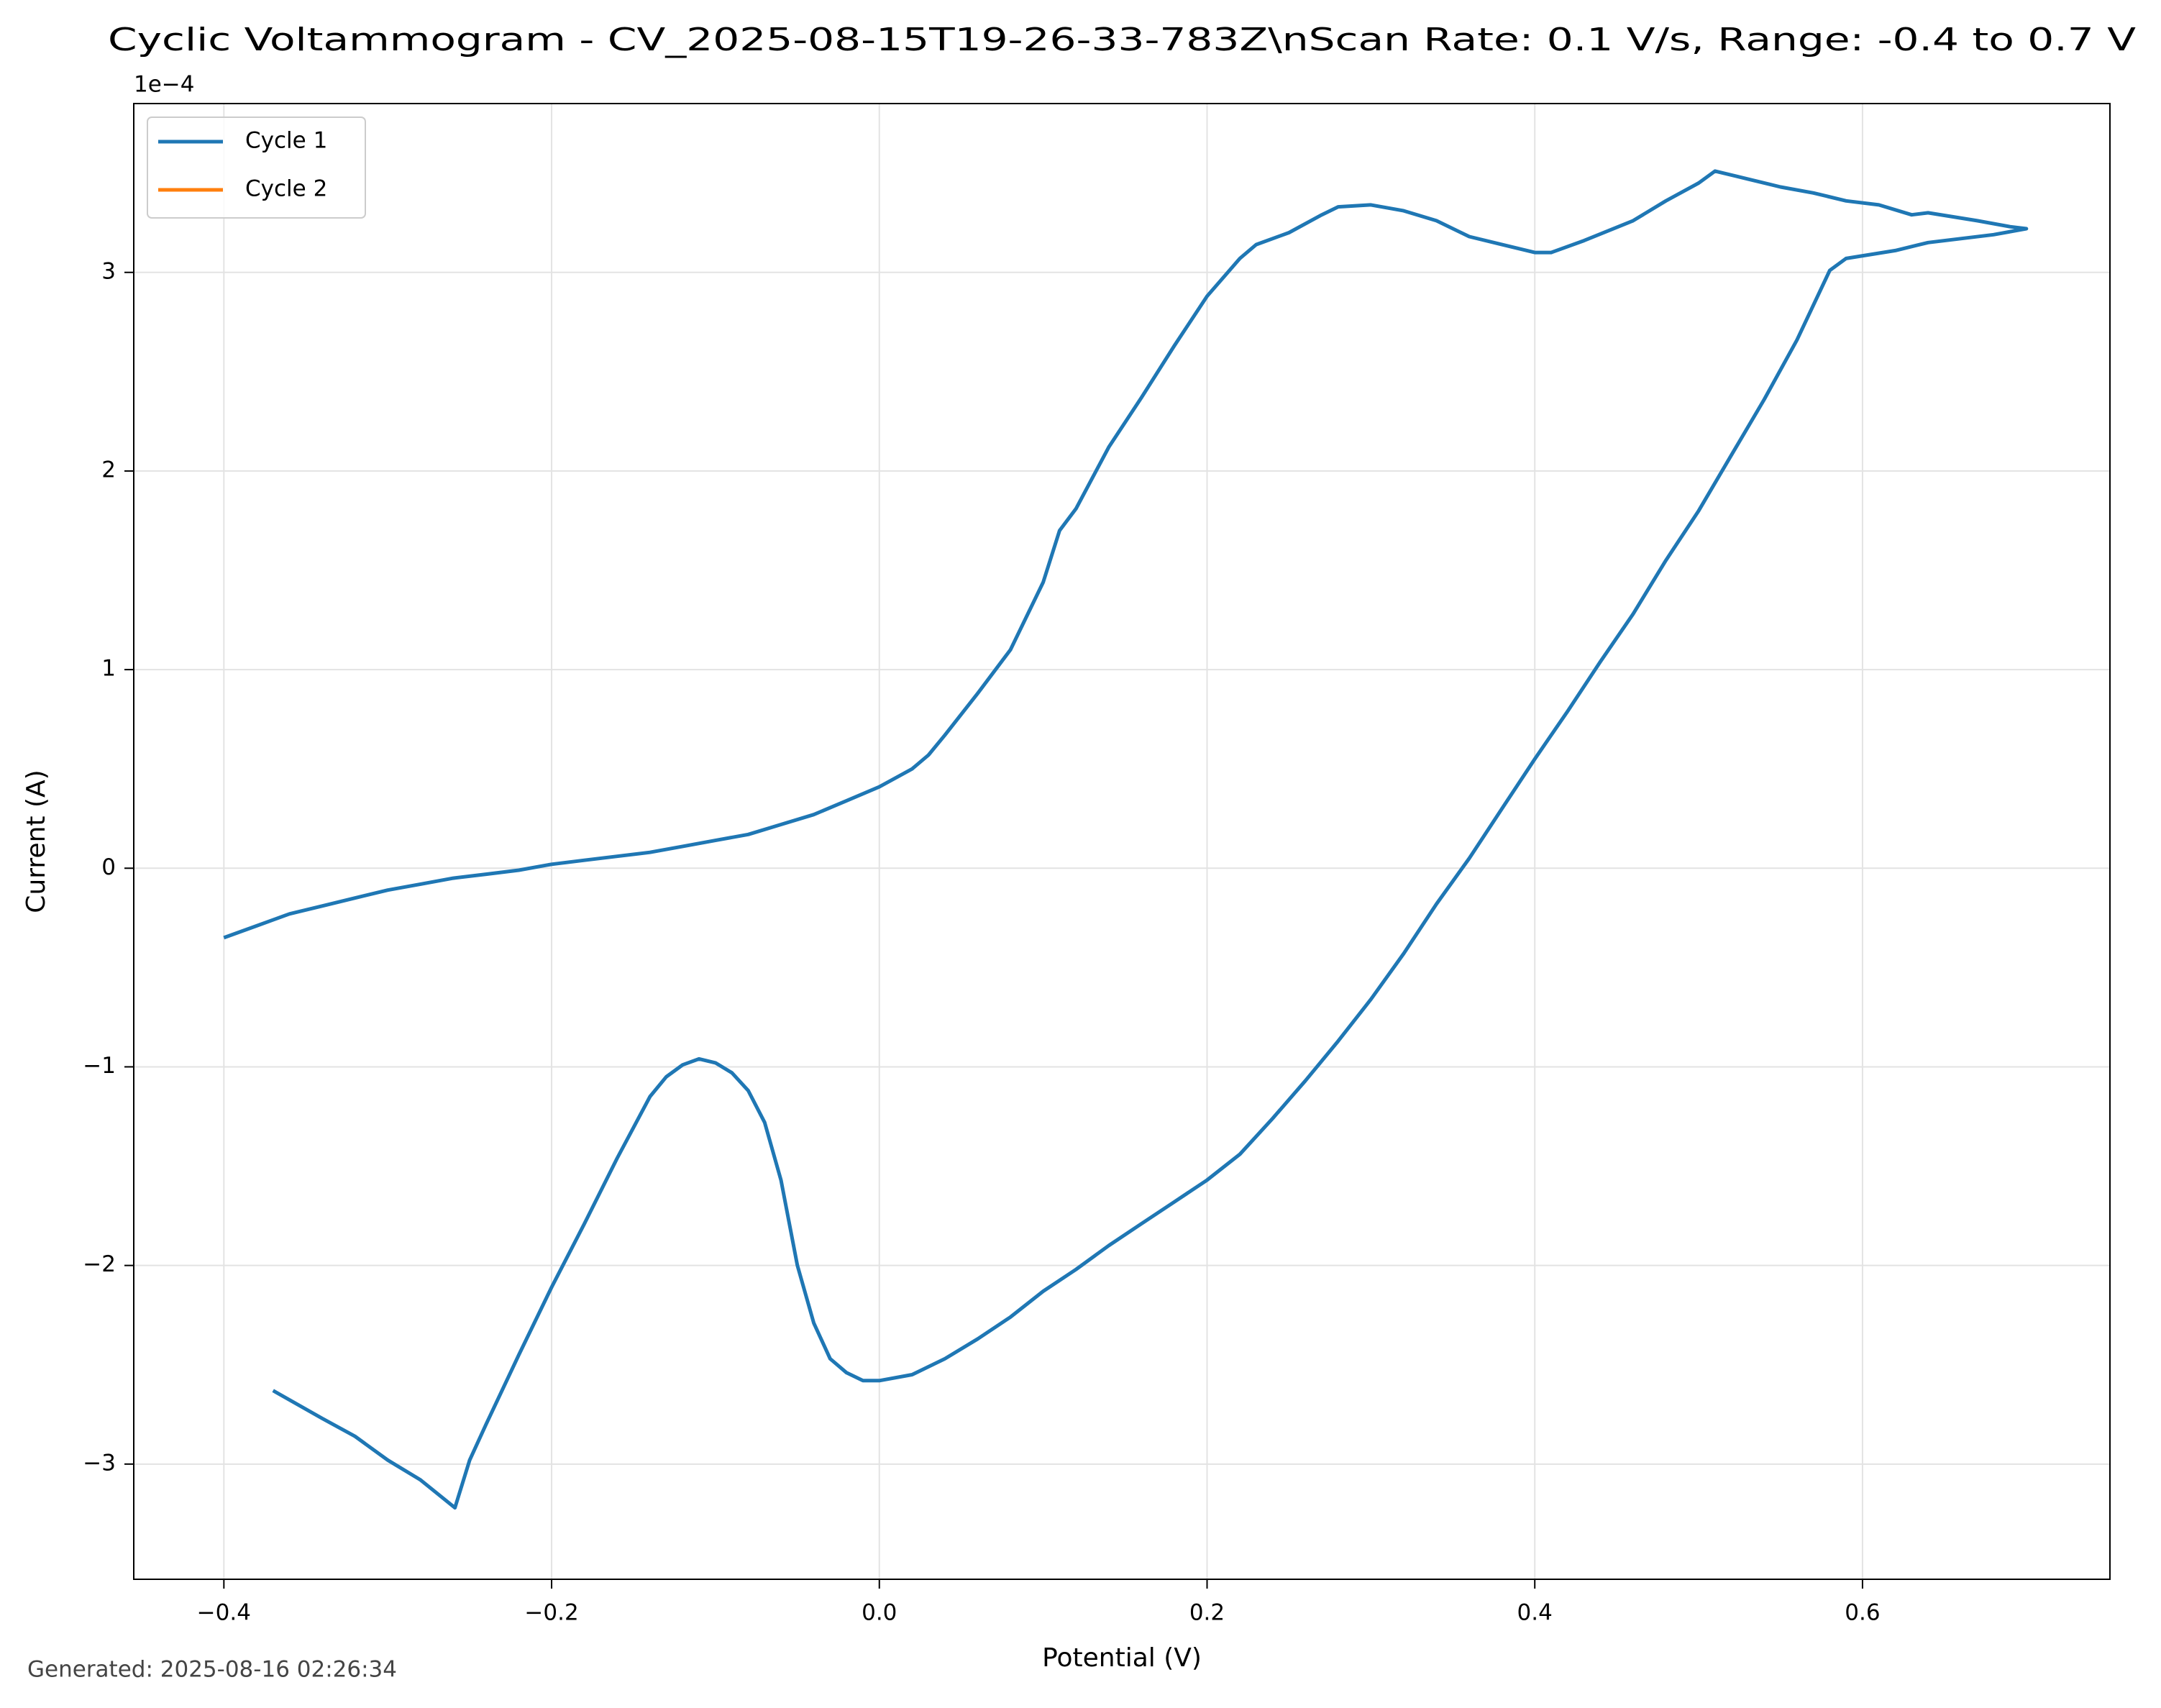 Image resolution: width=2161 pixels, height=1708 pixels. Describe the element at coordinates (108, 470) in the screenshot. I see `y-tick-label: 2` at that location.